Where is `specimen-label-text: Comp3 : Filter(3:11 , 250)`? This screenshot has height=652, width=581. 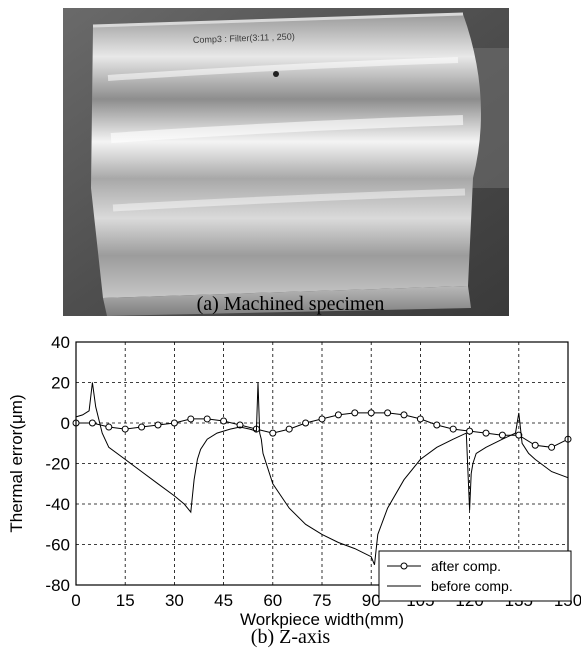 specimen-label-text: Comp3 : Filter(3:11 , 250) is located at coordinates (244, 38).